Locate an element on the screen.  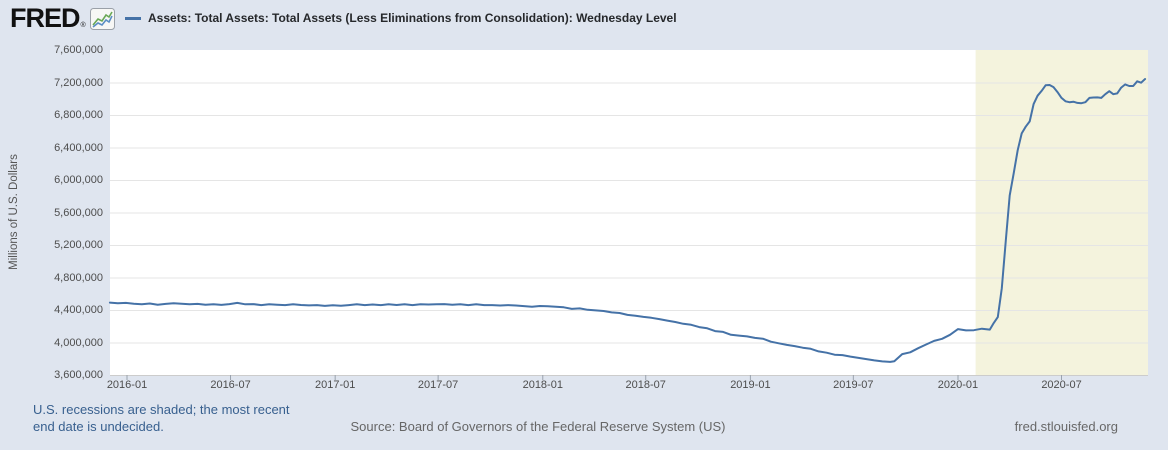
y-tick-label: 5,200,000 is located at coordinates (78, 245).